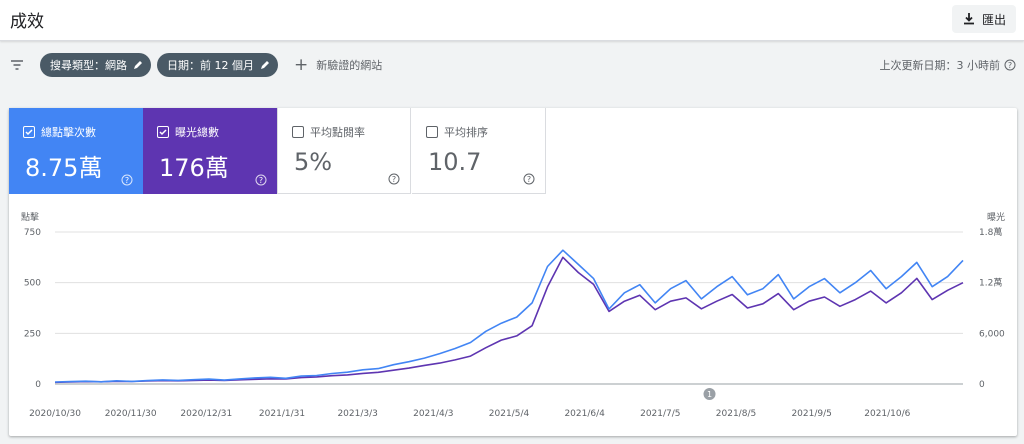 Image resolution: width=1024 pixels, height=444 pixels. What do you see at coordinates (736, 414) in the screenshot?
I see `x-tick-label: 2021/8/5` at bounding box center [736, 414].